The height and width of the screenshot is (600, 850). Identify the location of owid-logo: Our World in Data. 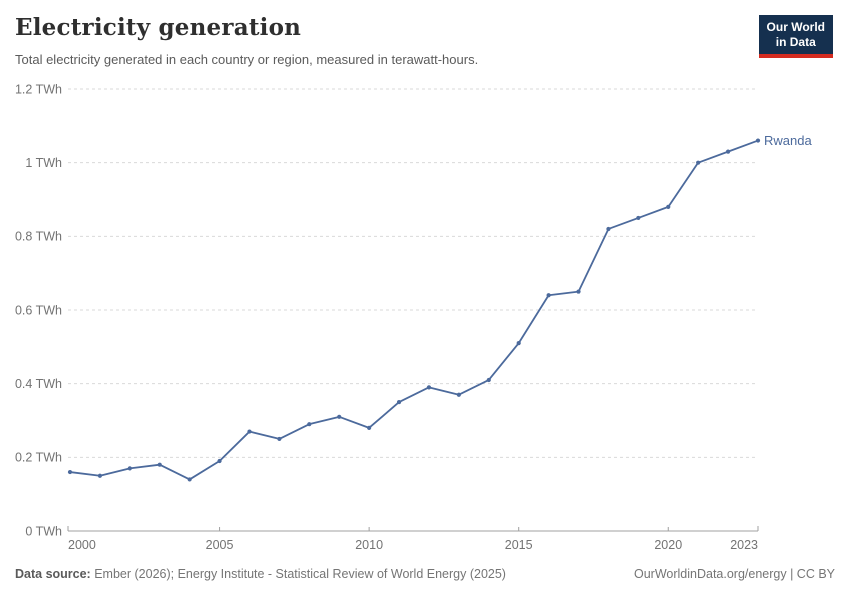
(795, 36).